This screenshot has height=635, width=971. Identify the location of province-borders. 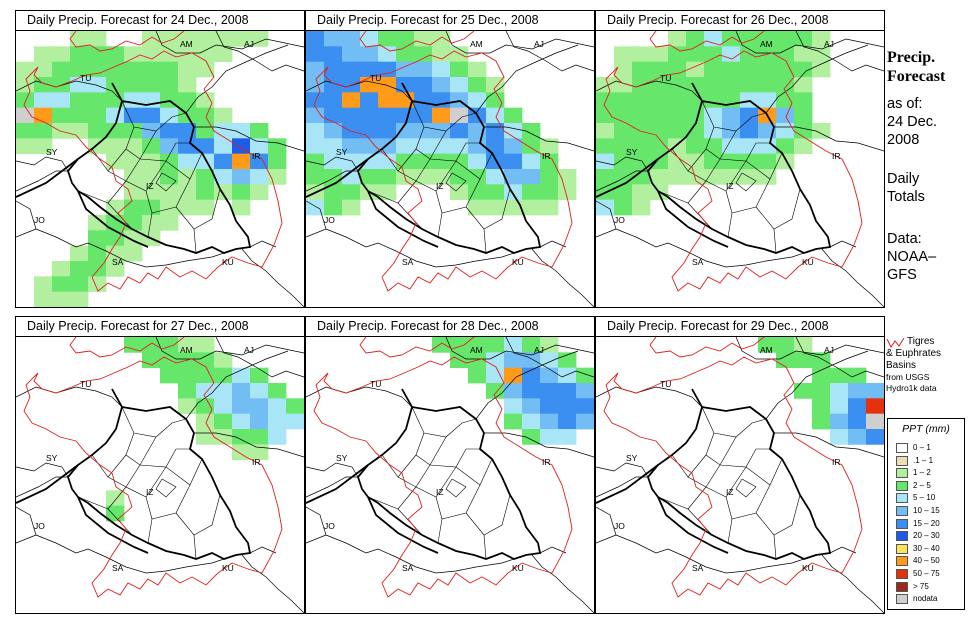
(439, 483).